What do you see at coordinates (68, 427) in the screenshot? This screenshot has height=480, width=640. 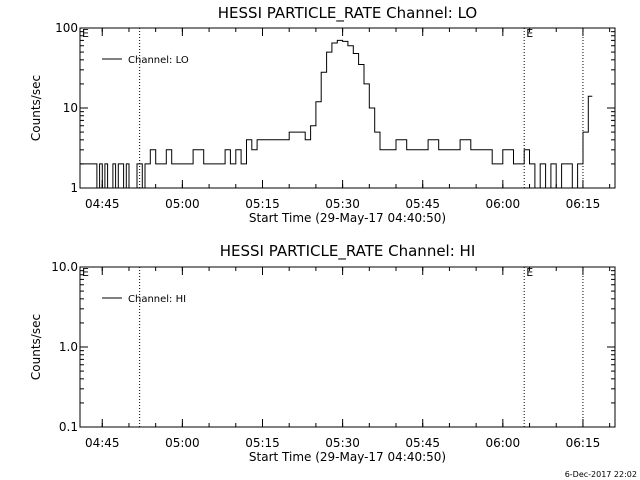 I see `y-tick-label: 0.1` at bounding box center [68, 427].